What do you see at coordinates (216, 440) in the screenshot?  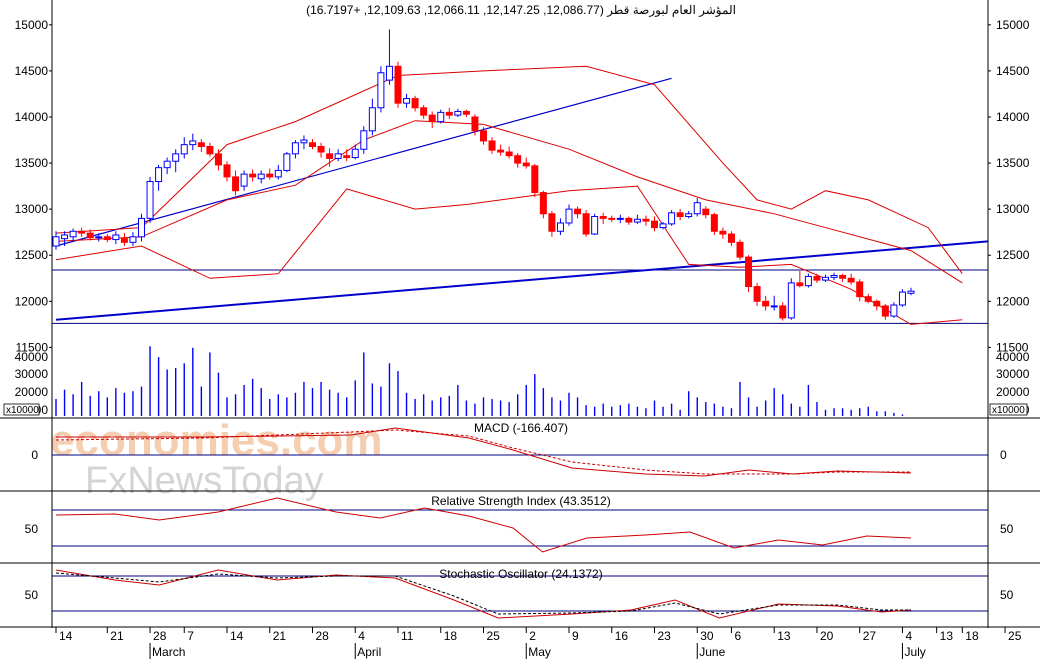 I see `watermark-economies: economies.com` at bounding box center [216, 440].